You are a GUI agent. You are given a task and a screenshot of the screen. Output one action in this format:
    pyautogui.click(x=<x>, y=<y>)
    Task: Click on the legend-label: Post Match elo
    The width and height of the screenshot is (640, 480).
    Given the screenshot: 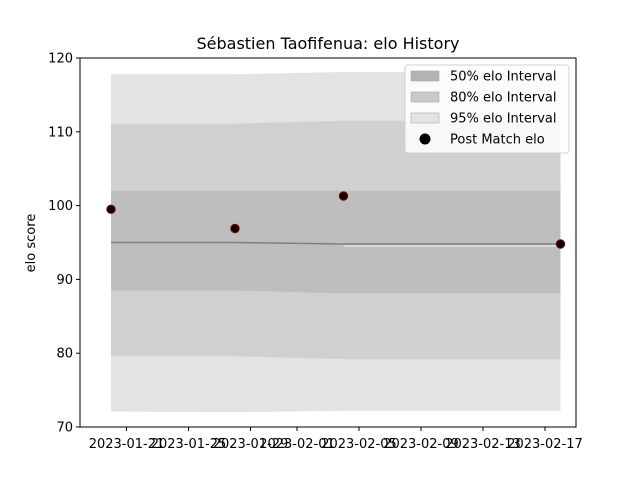 What is the action you would take?
    pyautogui.click(x=497, y=140)
    